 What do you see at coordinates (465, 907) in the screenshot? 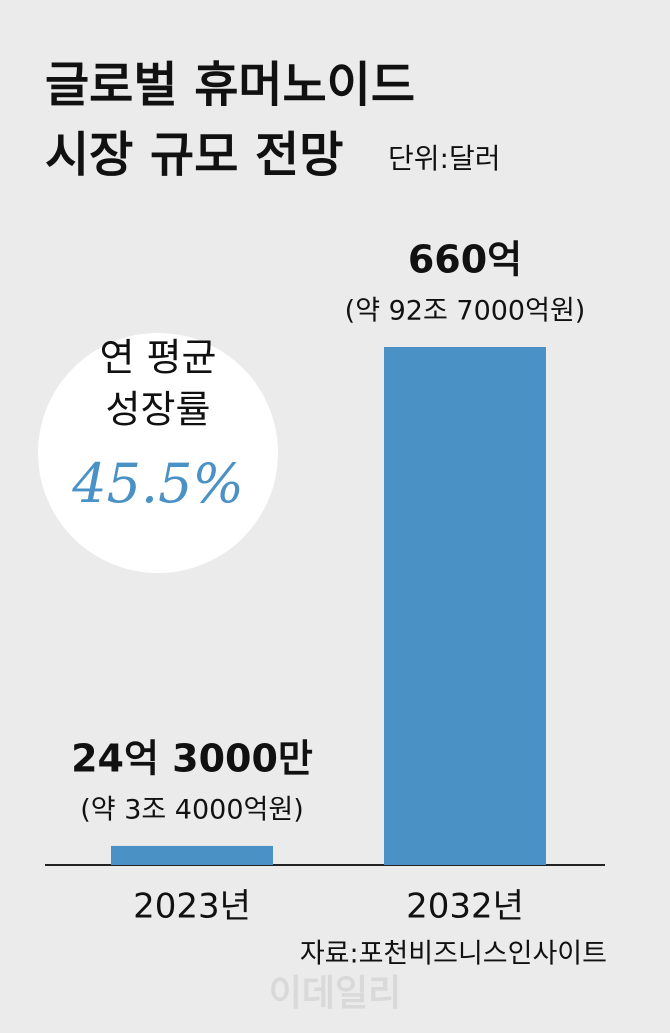
I see `x-tick-label: 2032년` at bounding box center [465, 907].